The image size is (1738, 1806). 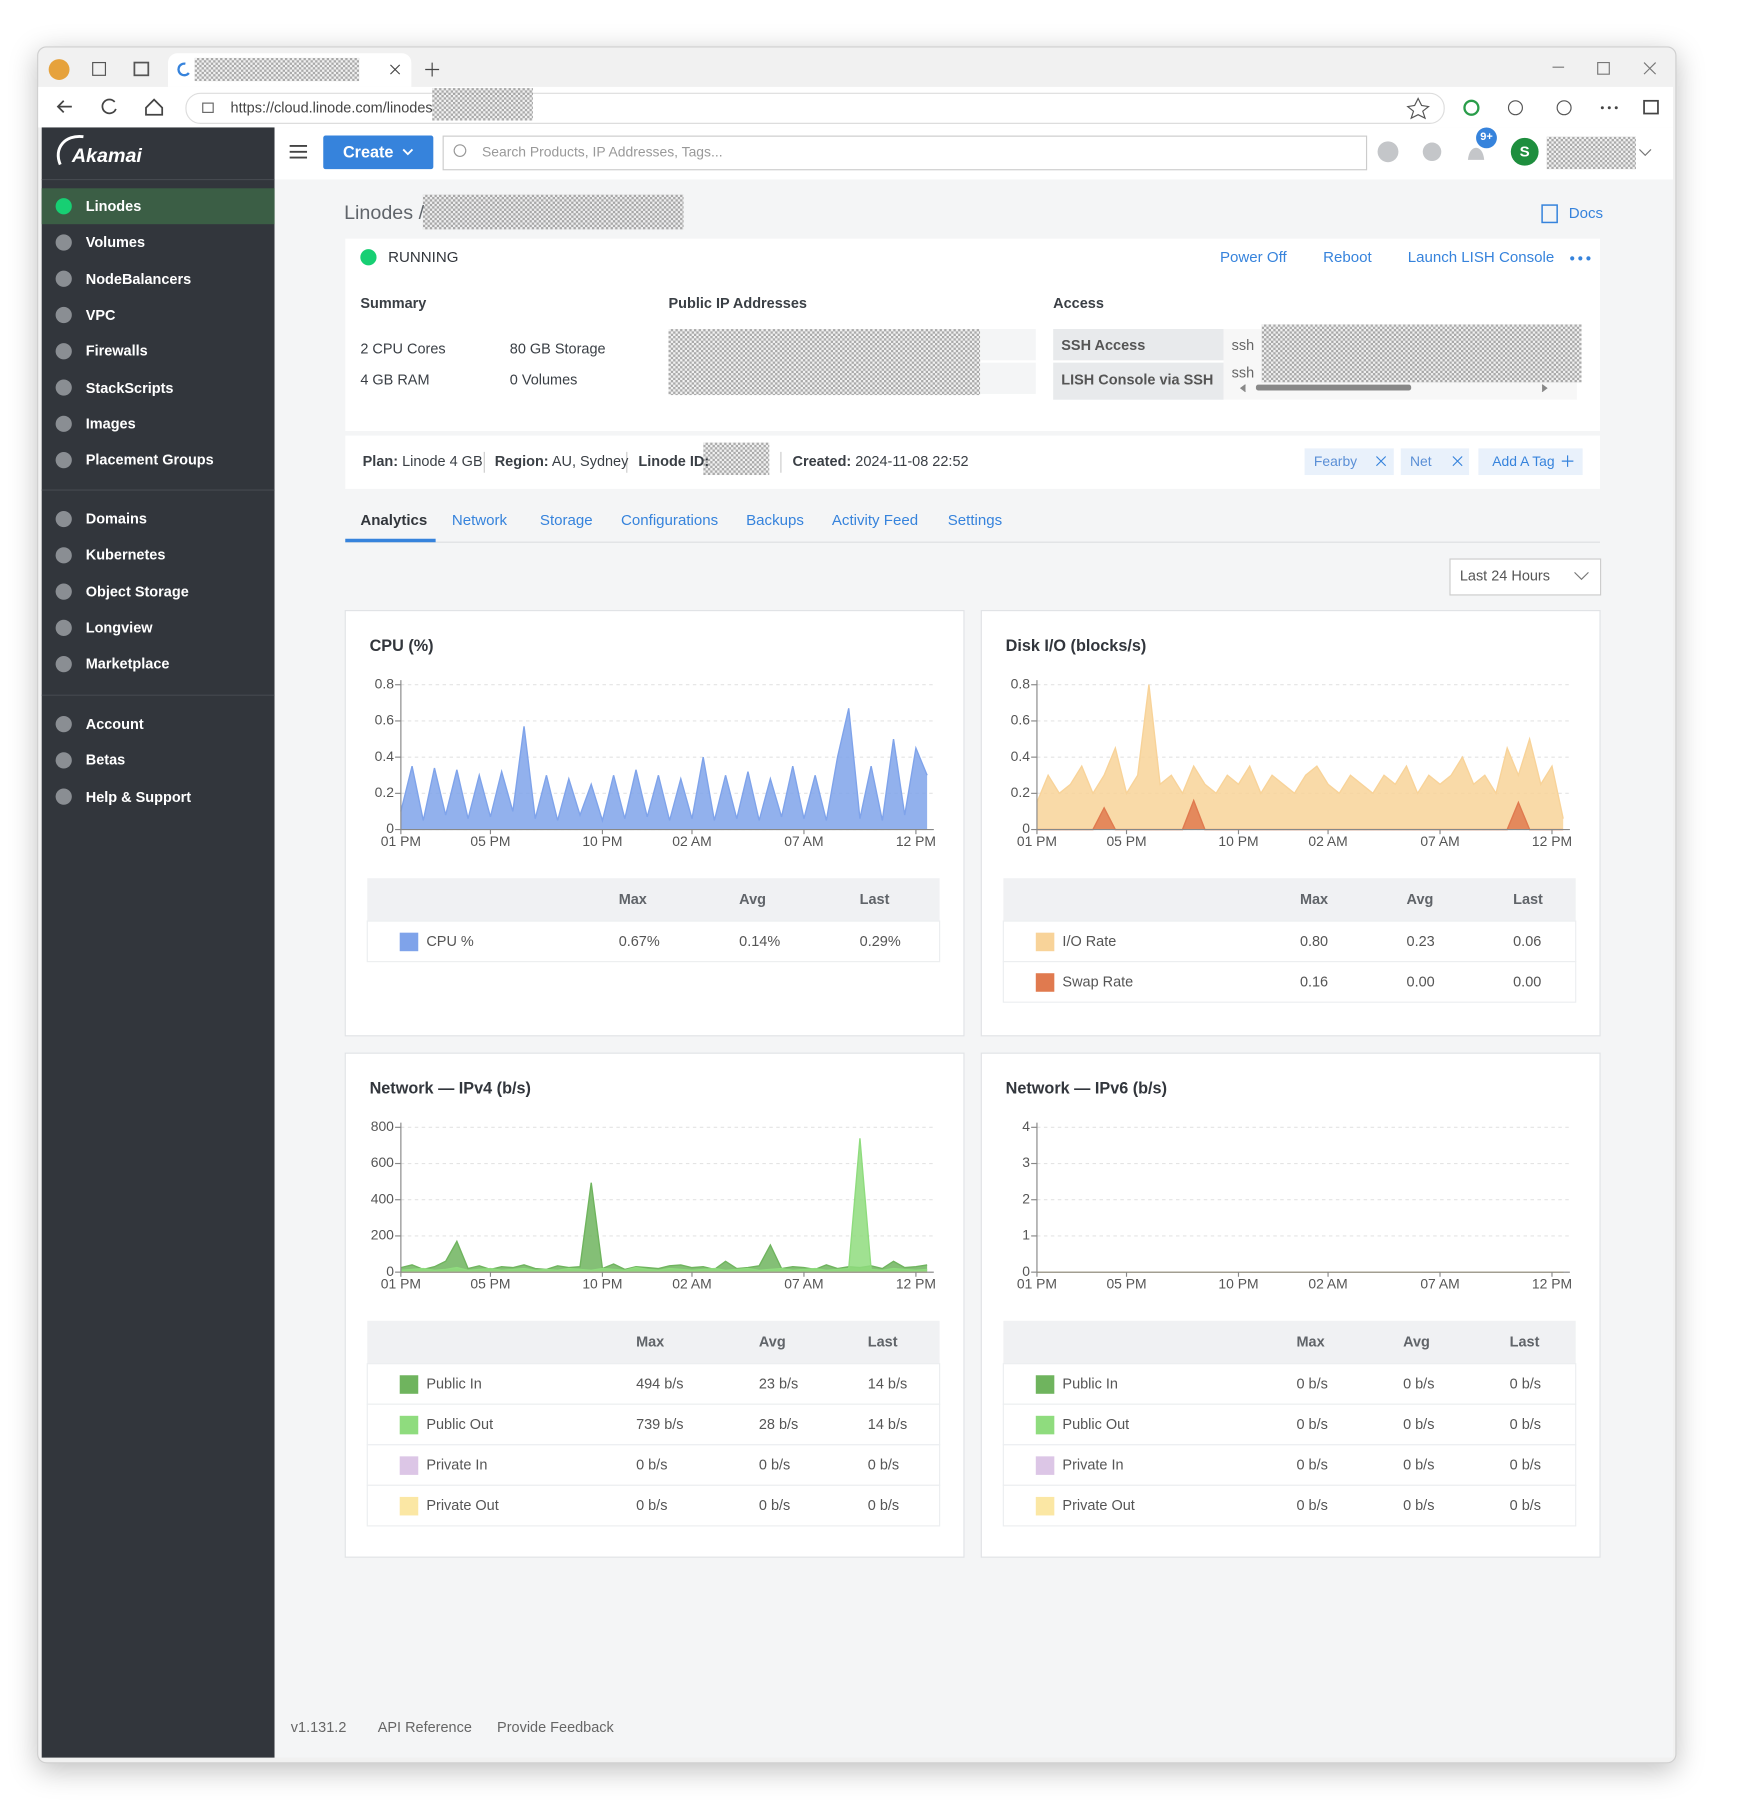 I want to click on nav-item: Volumes, so click(x=115, y=242).